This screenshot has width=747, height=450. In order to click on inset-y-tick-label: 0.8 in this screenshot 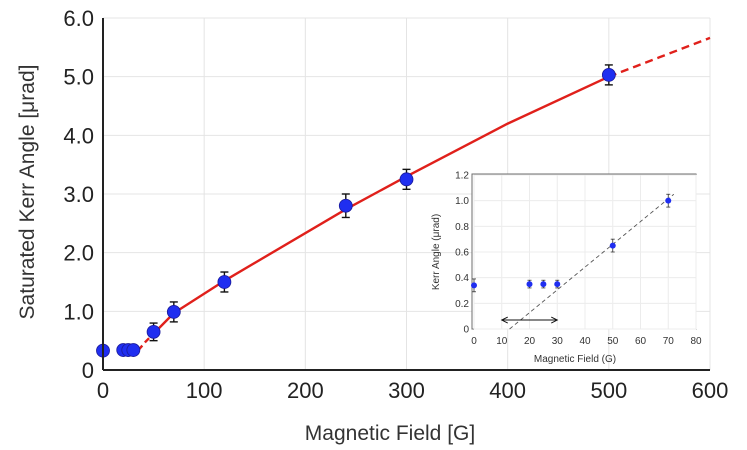, I will do `click(462, 227)`.